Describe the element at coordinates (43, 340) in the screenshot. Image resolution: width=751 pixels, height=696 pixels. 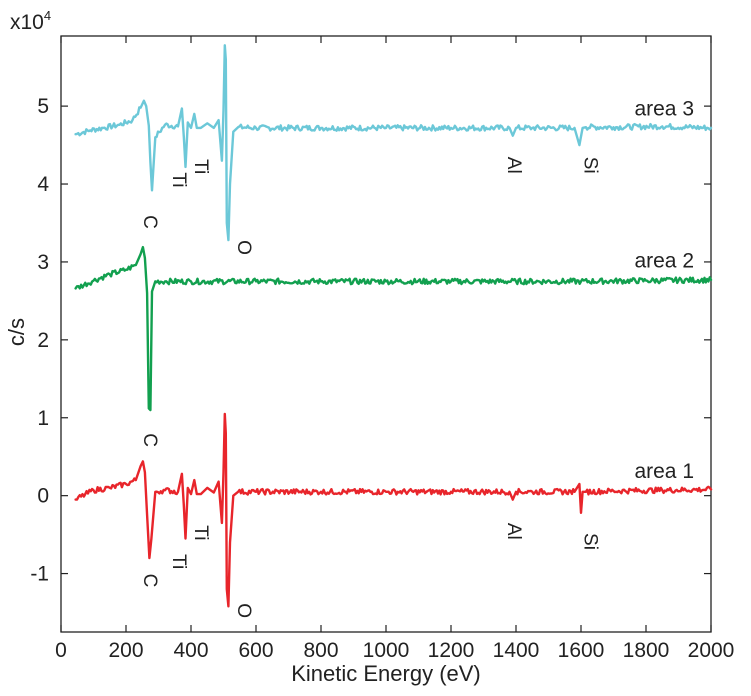
I see `y-tick-label: 2` at that location.